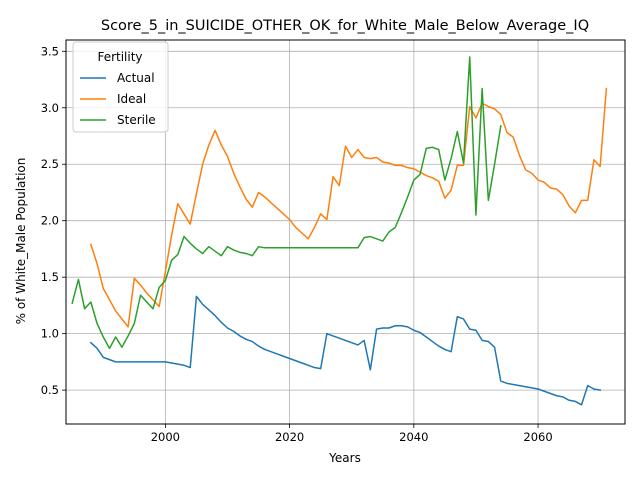  I want to click on legend-label-actual: Actual, so click(136, 78).